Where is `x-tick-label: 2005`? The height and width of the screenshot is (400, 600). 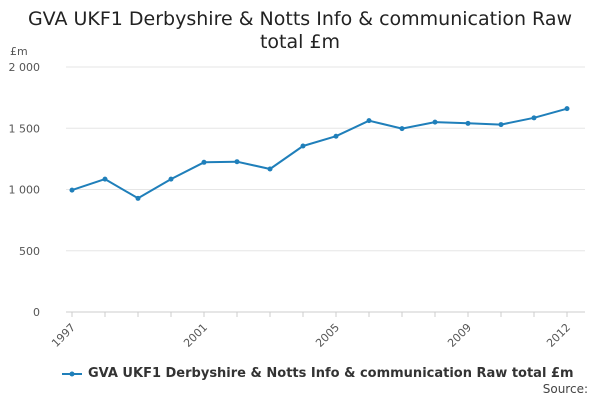
x-tick-label: 2005 is located at coordinates (327, 335).